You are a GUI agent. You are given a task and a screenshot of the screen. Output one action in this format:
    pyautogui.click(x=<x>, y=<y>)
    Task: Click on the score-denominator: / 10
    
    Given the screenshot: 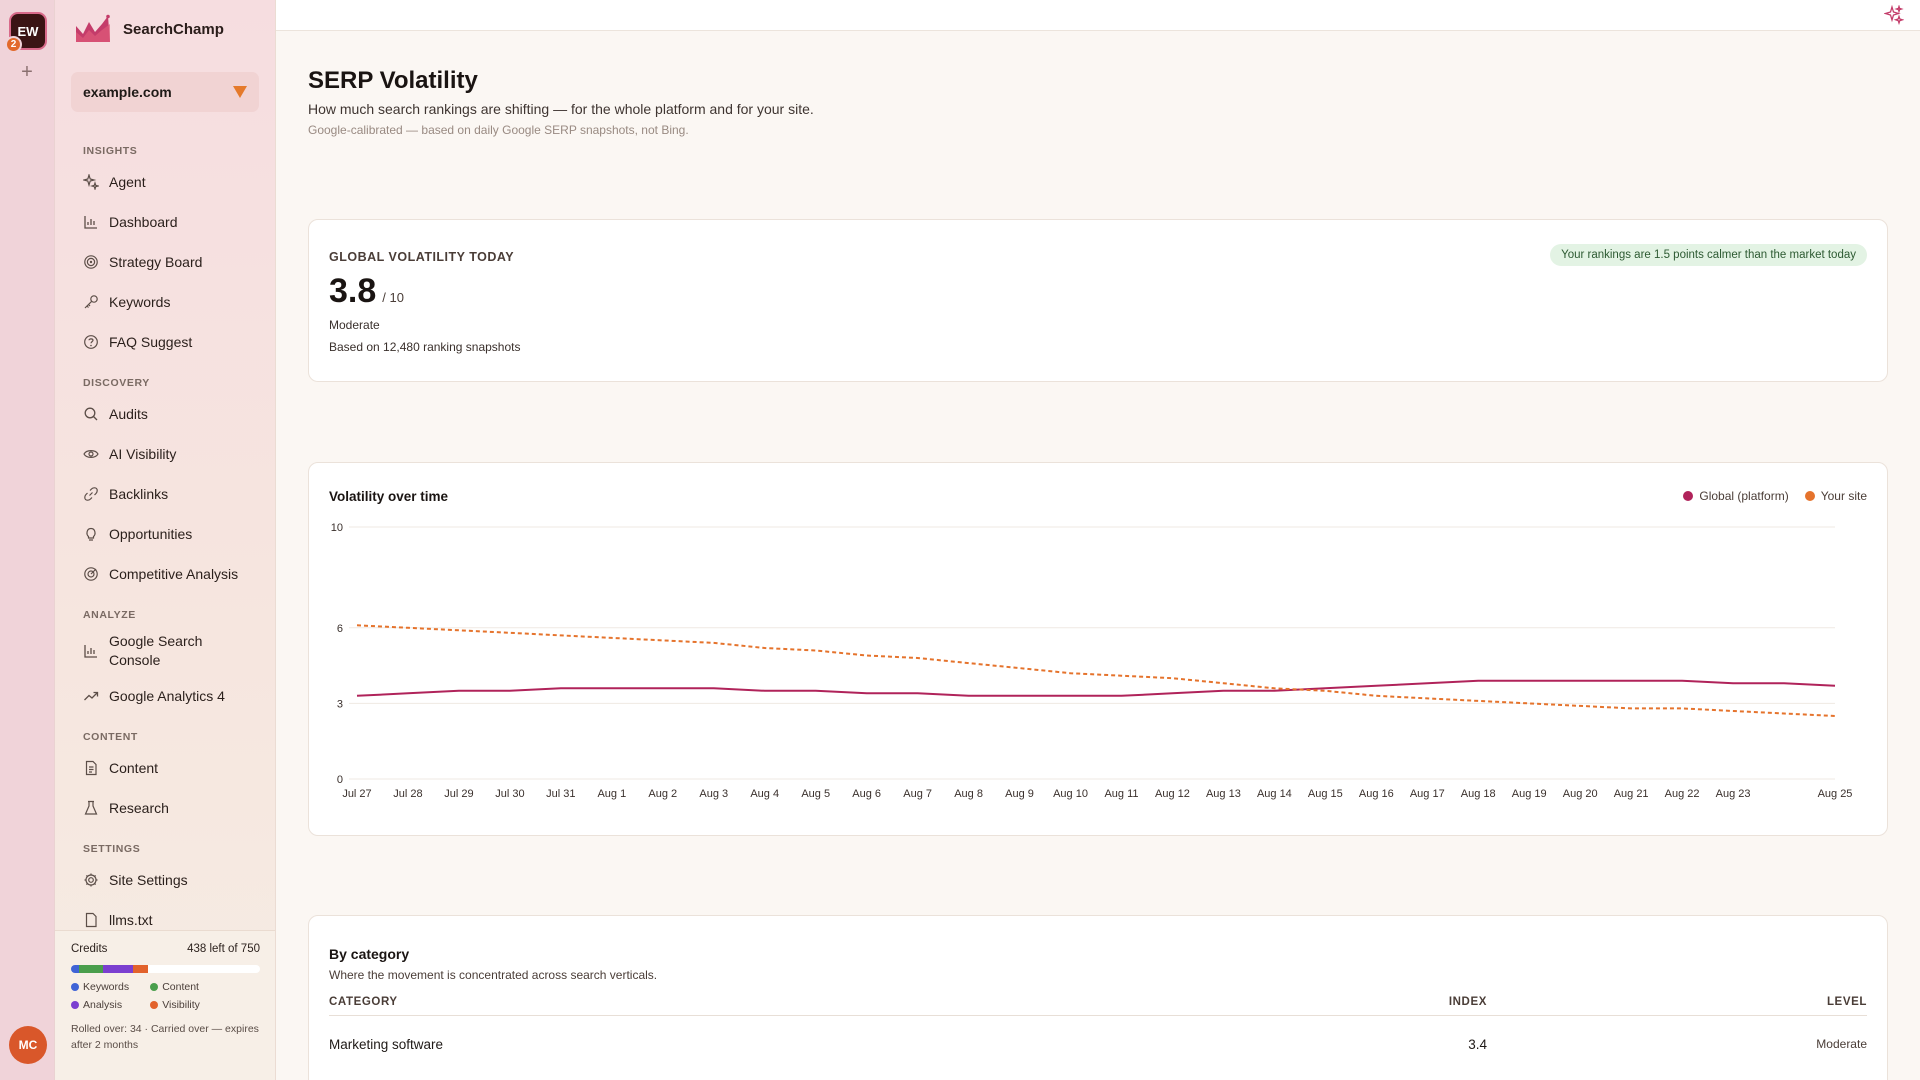 What is the action you would take?
    pyautogui.click(x=393, y=297)
    